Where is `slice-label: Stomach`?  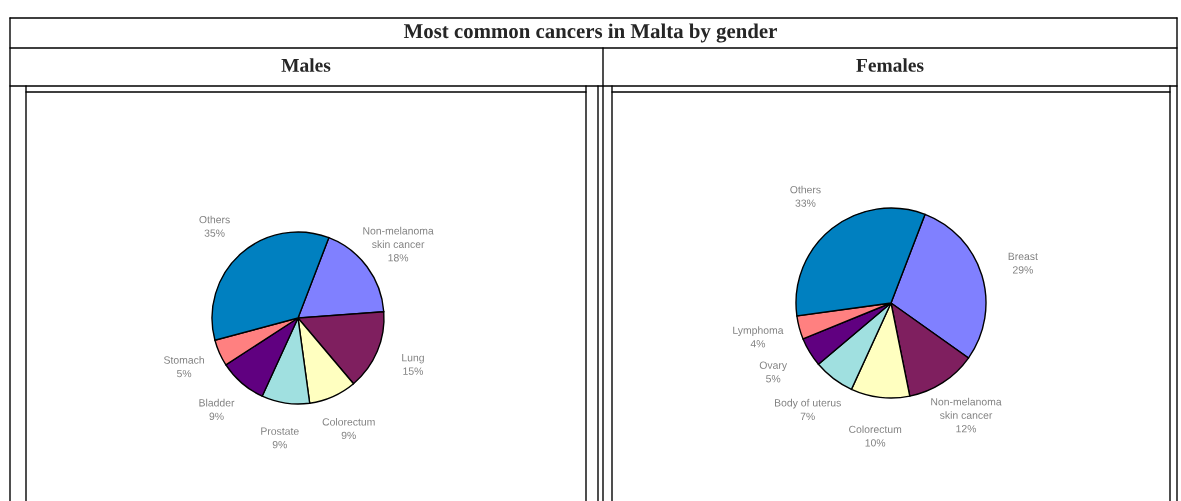 slice-label: Stomach is located at coordinates (184, 360).